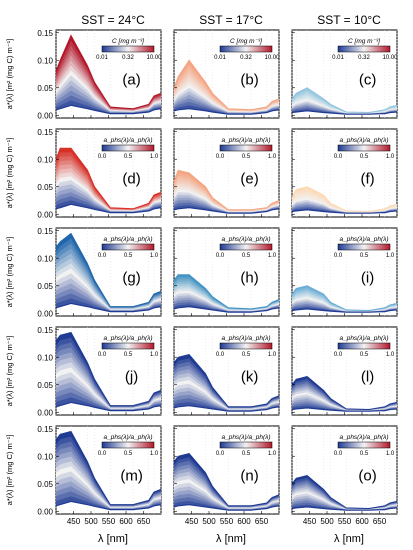  What do you see at coordinates (131, 377) in the screenshot?
I see `panel-label: (j)` at bounding box center [131, 377].